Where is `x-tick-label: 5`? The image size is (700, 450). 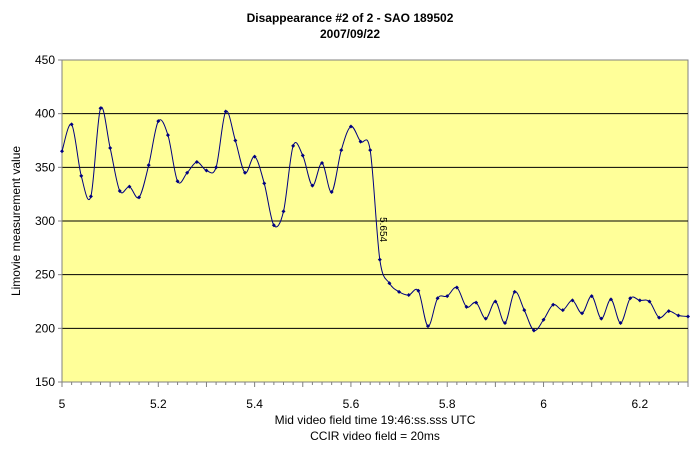 x-tick-label: 5 is located at coordinates (62, 404).